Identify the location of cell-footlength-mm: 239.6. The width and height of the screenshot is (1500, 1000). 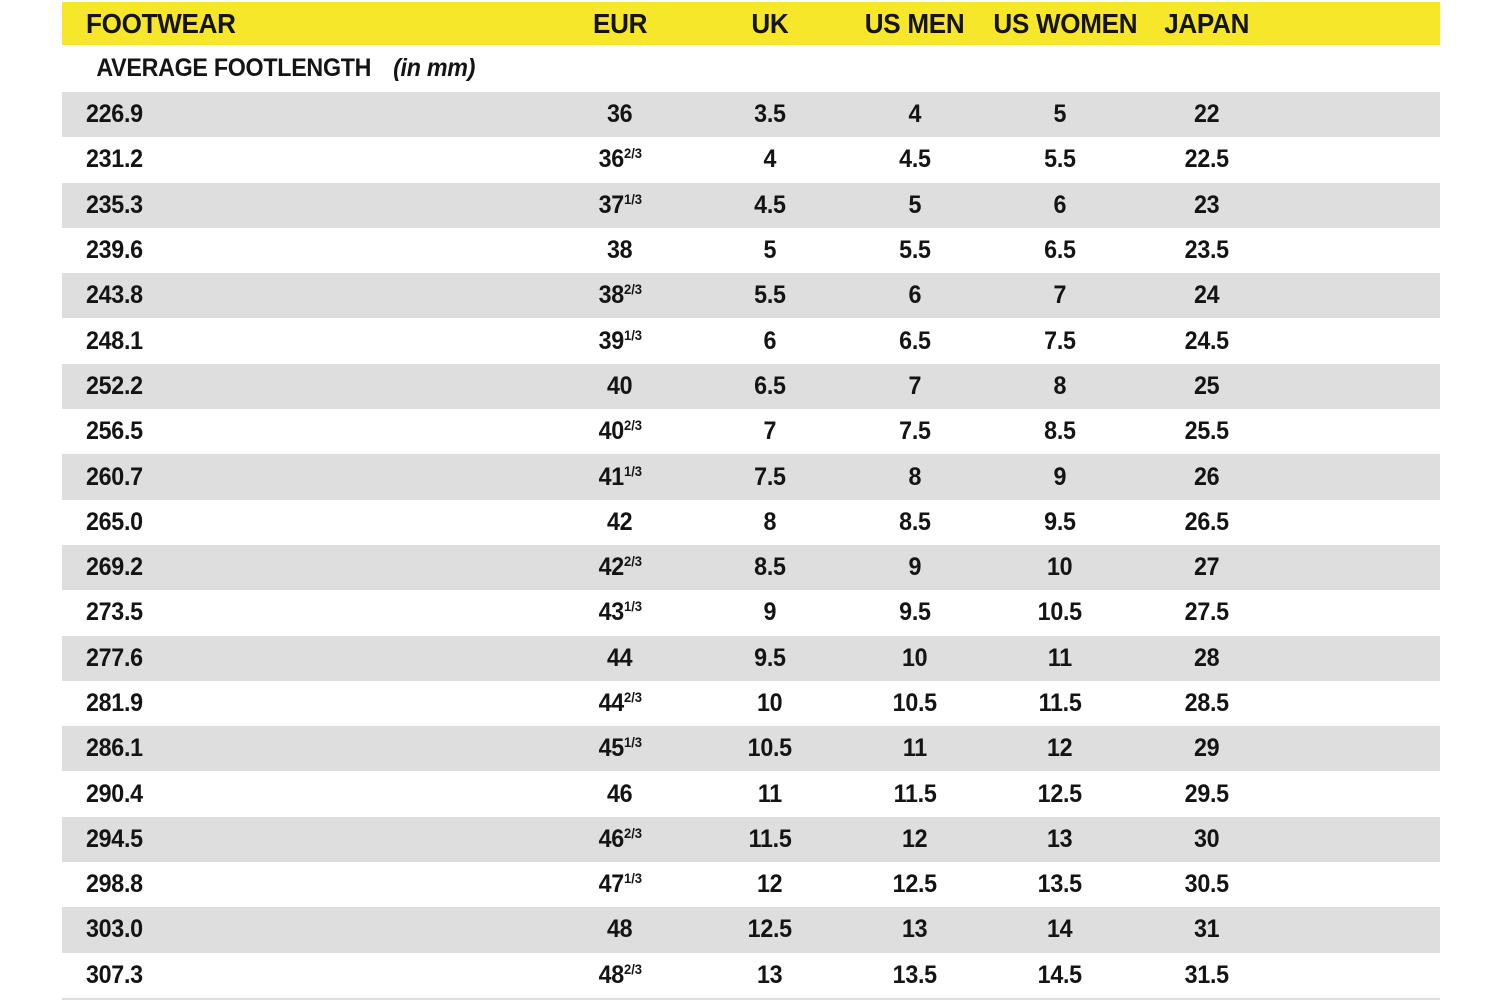
(114, 250).